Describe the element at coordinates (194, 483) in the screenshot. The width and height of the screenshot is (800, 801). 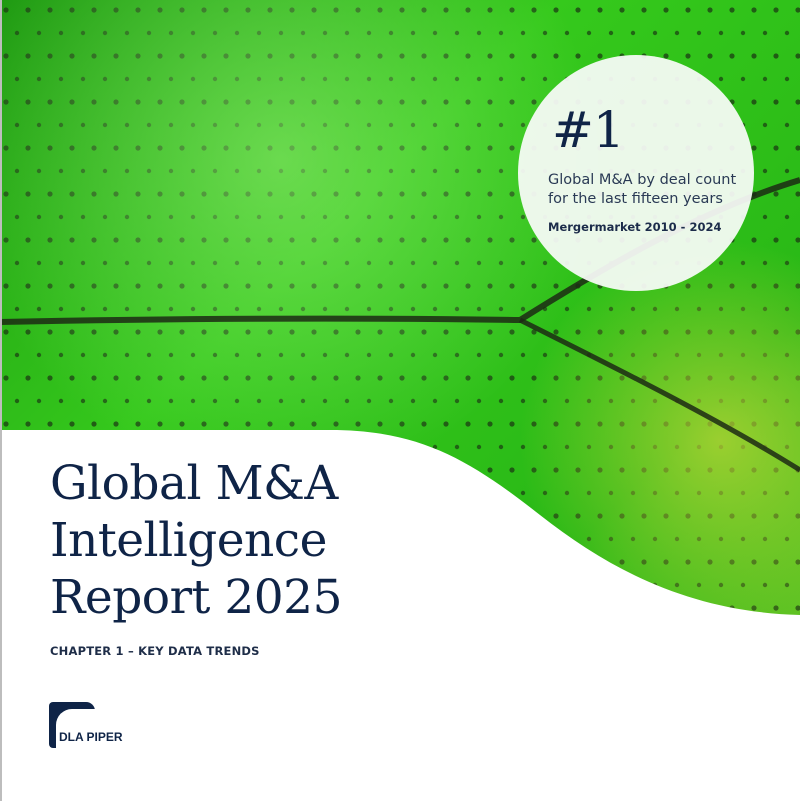
I see `title-line: Global M&A` at that location.